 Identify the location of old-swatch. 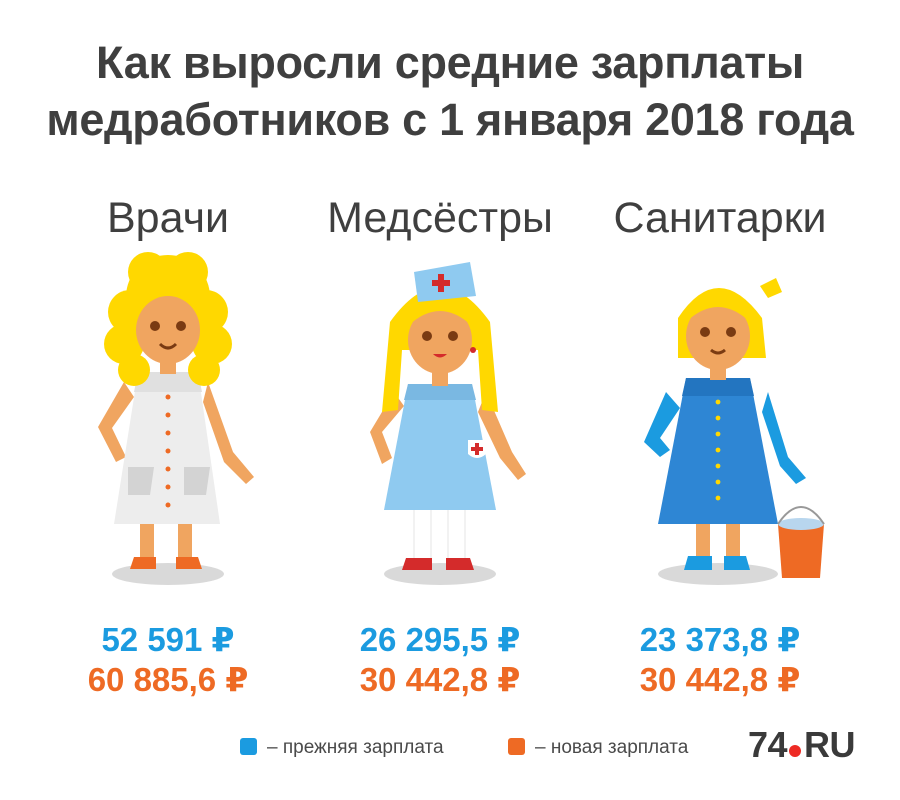
(248, 746).